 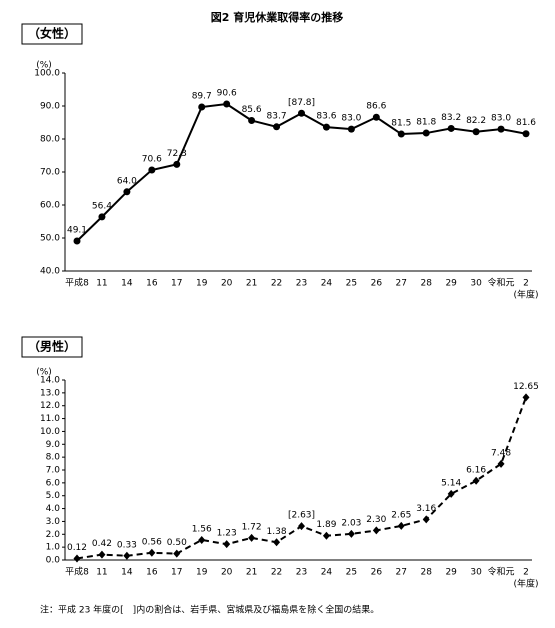 I want to click on value-label: 6.16, so click(x=476, y=470).